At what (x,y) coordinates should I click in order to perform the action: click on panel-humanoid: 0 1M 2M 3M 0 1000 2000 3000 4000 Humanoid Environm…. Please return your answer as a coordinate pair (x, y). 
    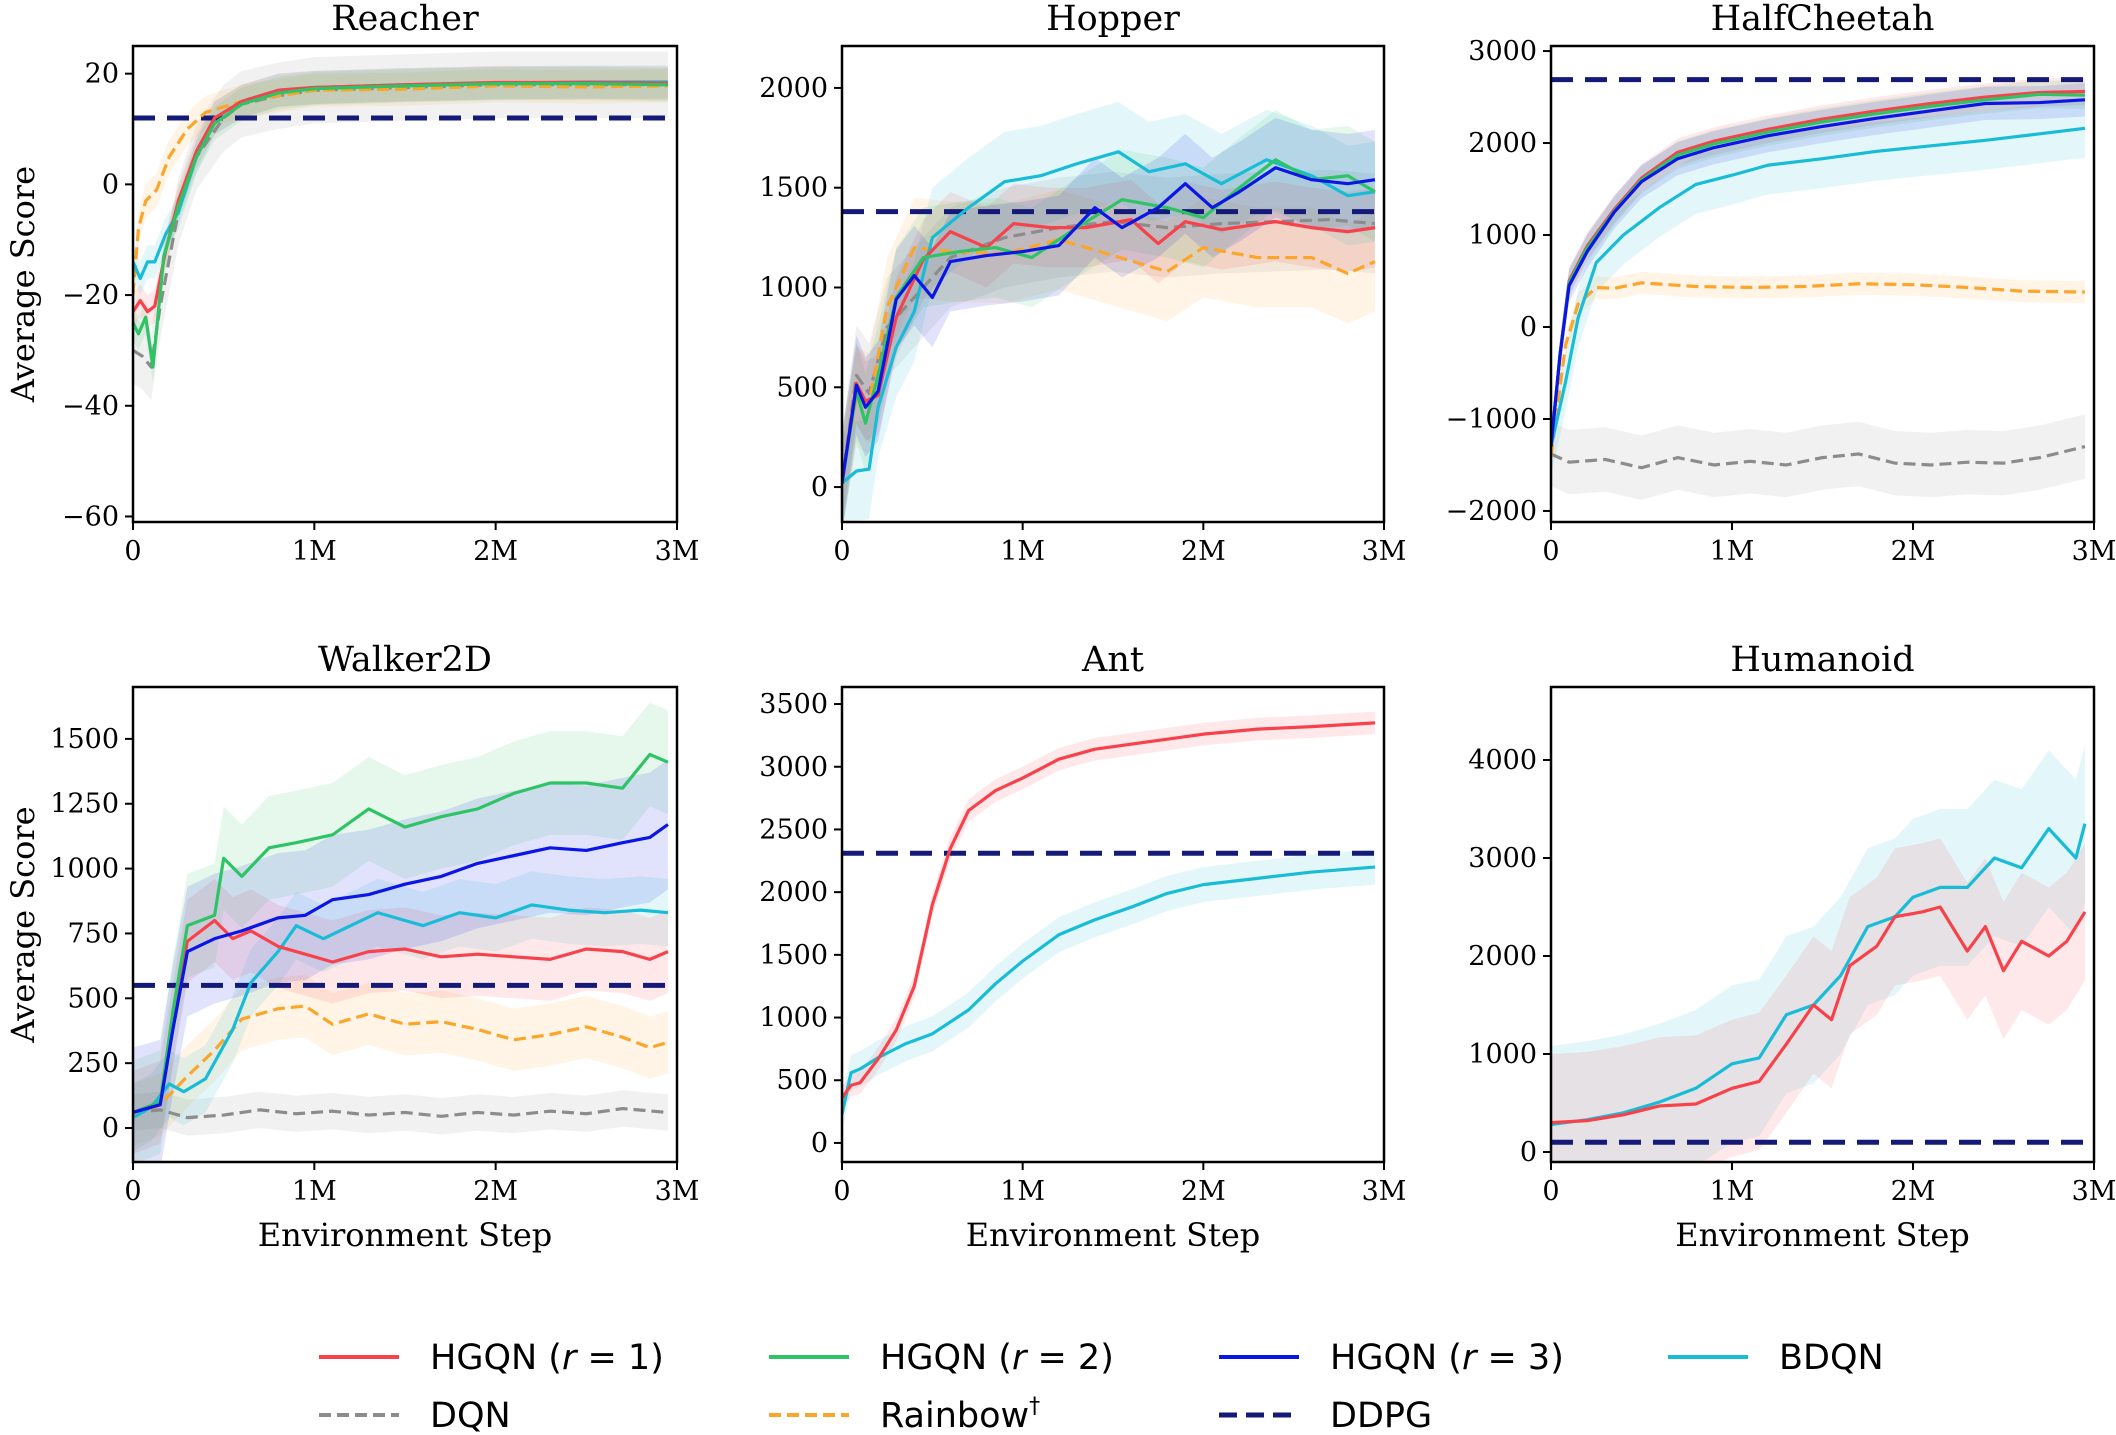
    Looking at the image, I should click on (1792, 947).